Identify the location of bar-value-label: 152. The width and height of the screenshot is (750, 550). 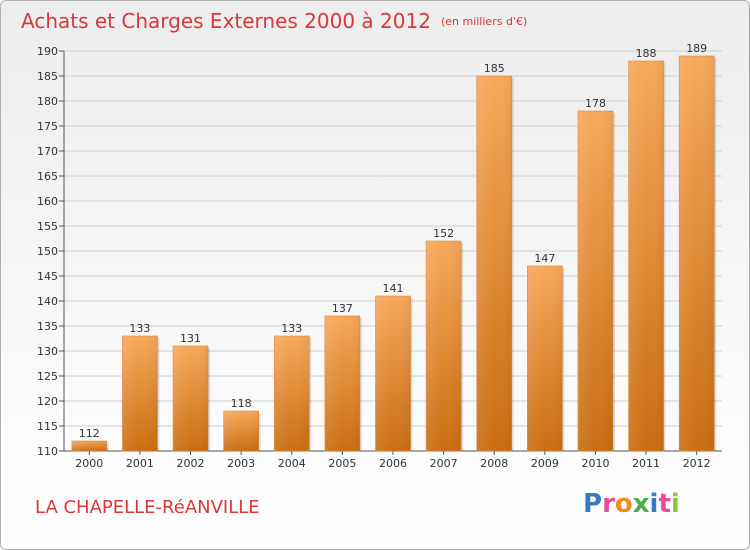
(443, 233).